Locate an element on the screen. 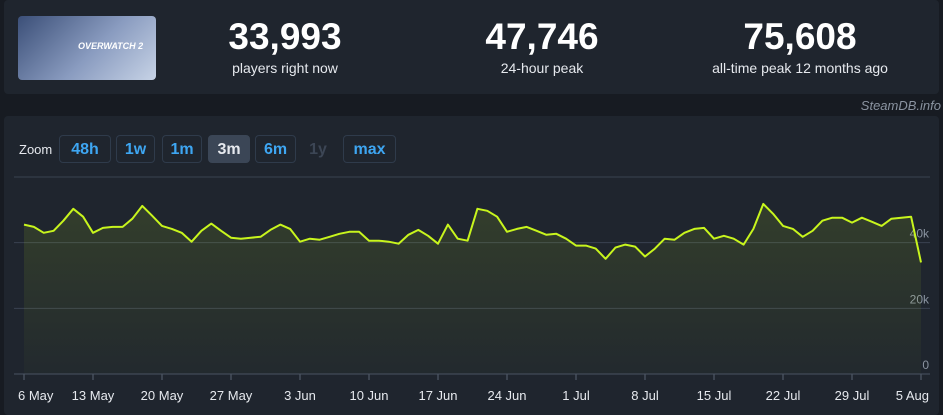 The height and width of the screenshot is (415, 943). x-tick-label: 20 May is located at coordinates (162, 395).